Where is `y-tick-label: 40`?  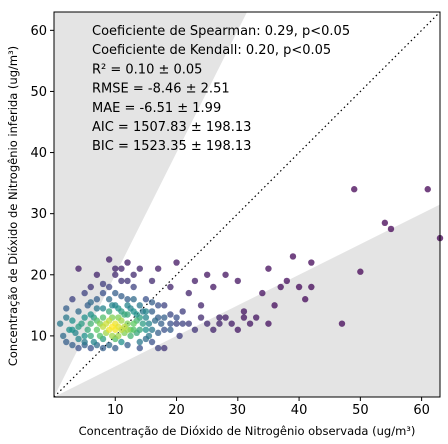
y-tick-label: 40 is located at coordinates (38, 153).